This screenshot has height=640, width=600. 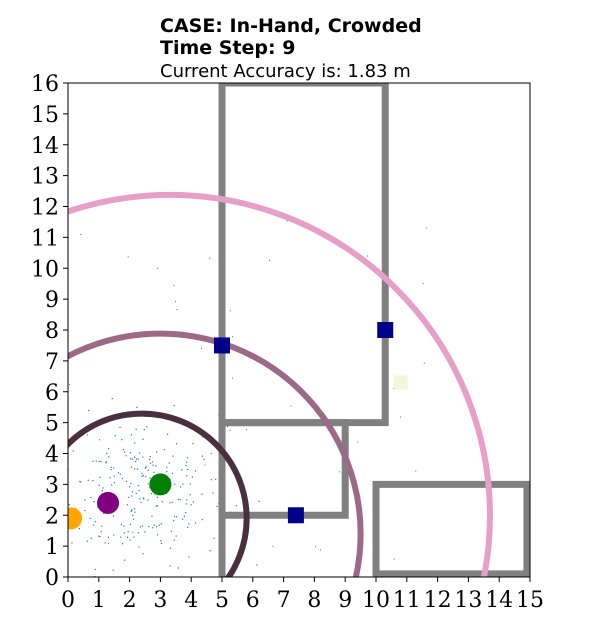 What do you see at coordinates (160, 600) in the screenshot?
I see `x-tick-label: 3` at bounding box center [160, 600].